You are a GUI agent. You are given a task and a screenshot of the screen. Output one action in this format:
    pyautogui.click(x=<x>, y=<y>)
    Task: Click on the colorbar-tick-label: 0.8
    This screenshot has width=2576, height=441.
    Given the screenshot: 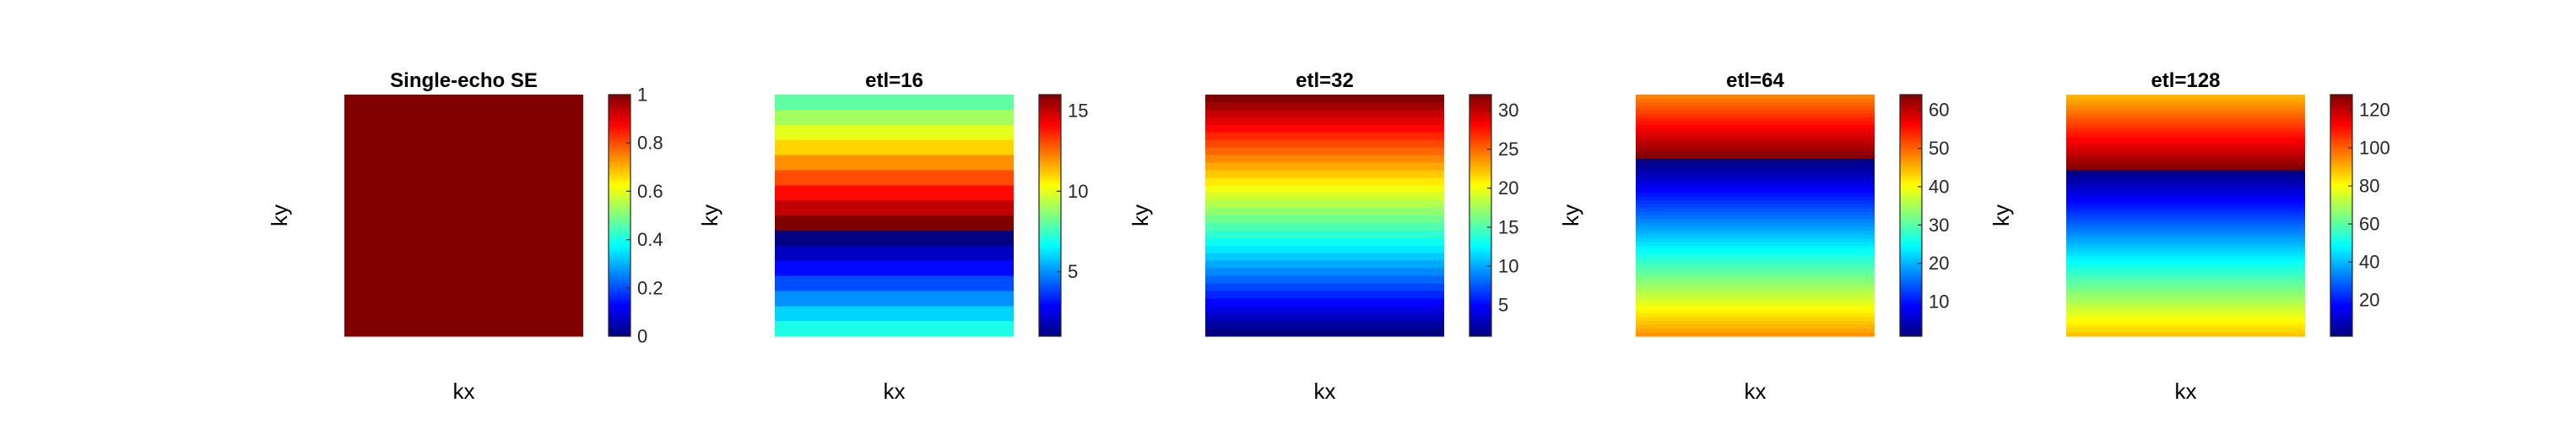 What is the action you would take?
    pyautogui.click(x=650, y=143)
    